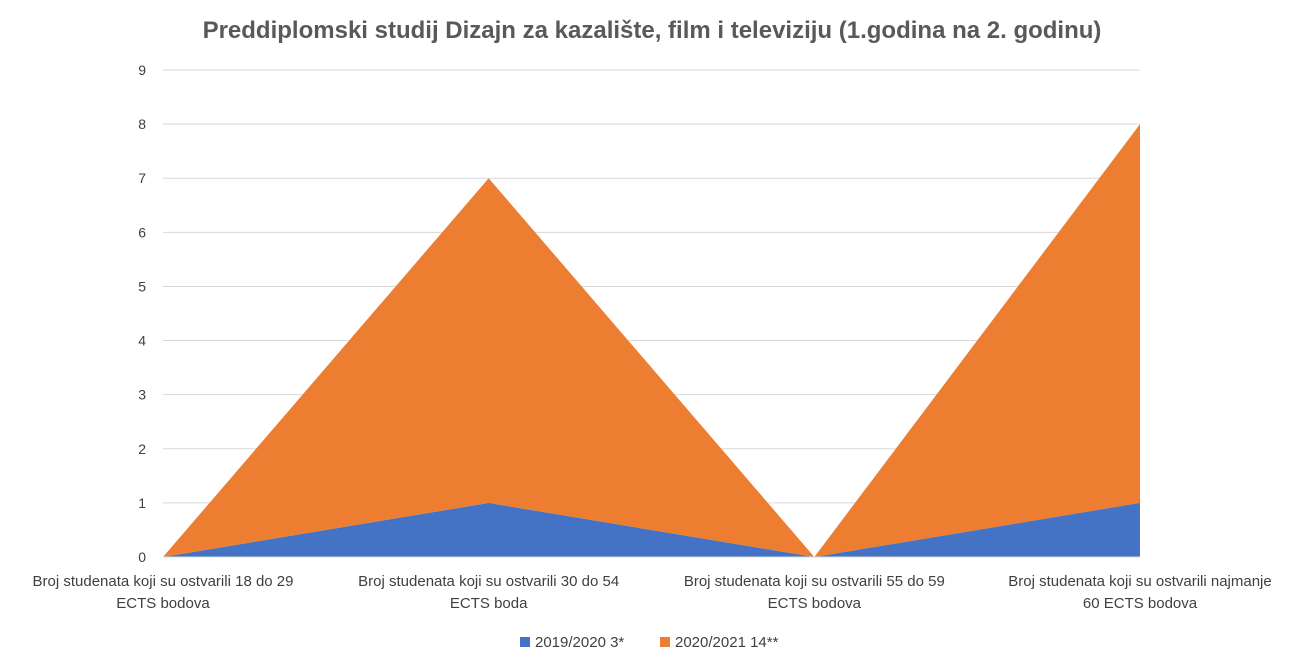 The height and width of the screenshot is (671, 1305). Describe the element at coordinates (142, 449) in the screenshot. I see `y-tick-label: 2` at that location.